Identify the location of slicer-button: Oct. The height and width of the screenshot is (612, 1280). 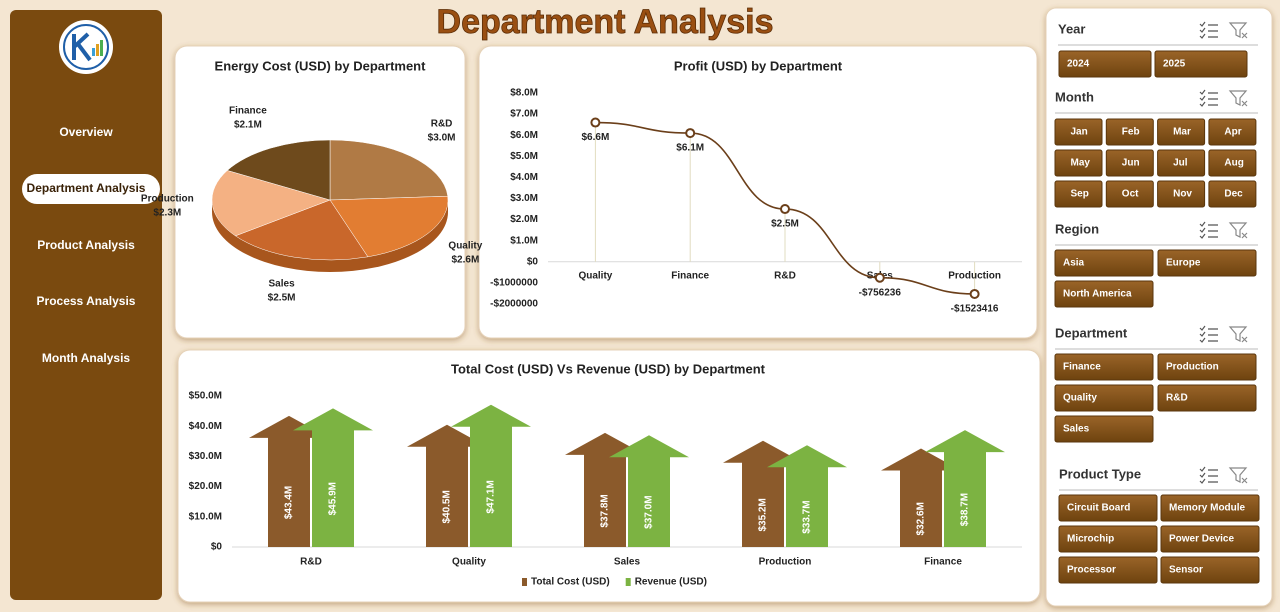
(1129, 194).